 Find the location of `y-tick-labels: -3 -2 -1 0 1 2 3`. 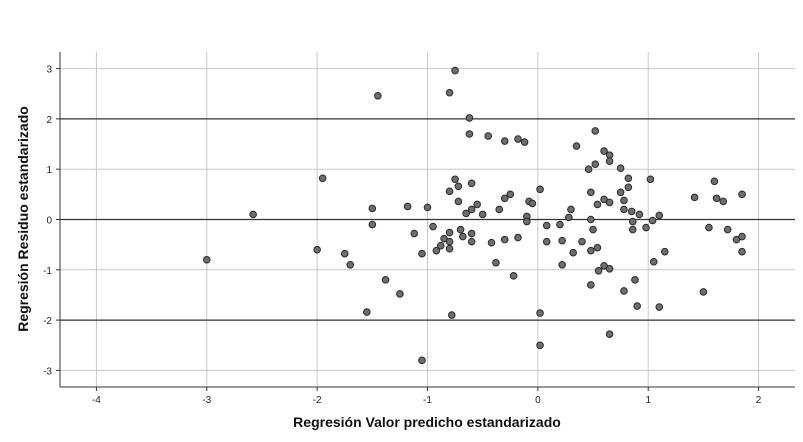

y-tick-labels: -3 -2 -1 0 1 2 3 is located at coordinates (47, 221).